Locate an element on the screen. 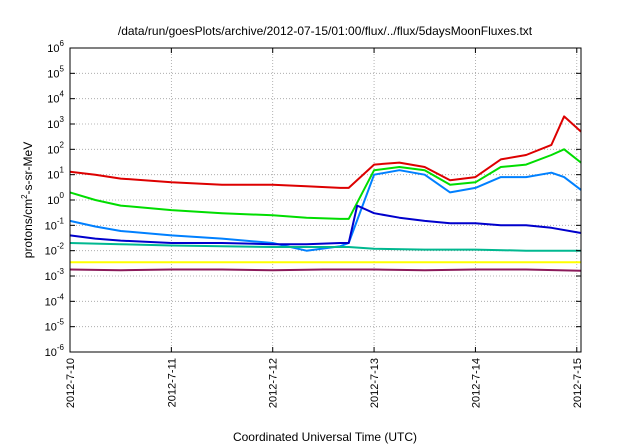 This screenshot has height=448, width=640. x-axis-label: Coordinated Universal Time (UTC) is located at coordinates (325, 437).